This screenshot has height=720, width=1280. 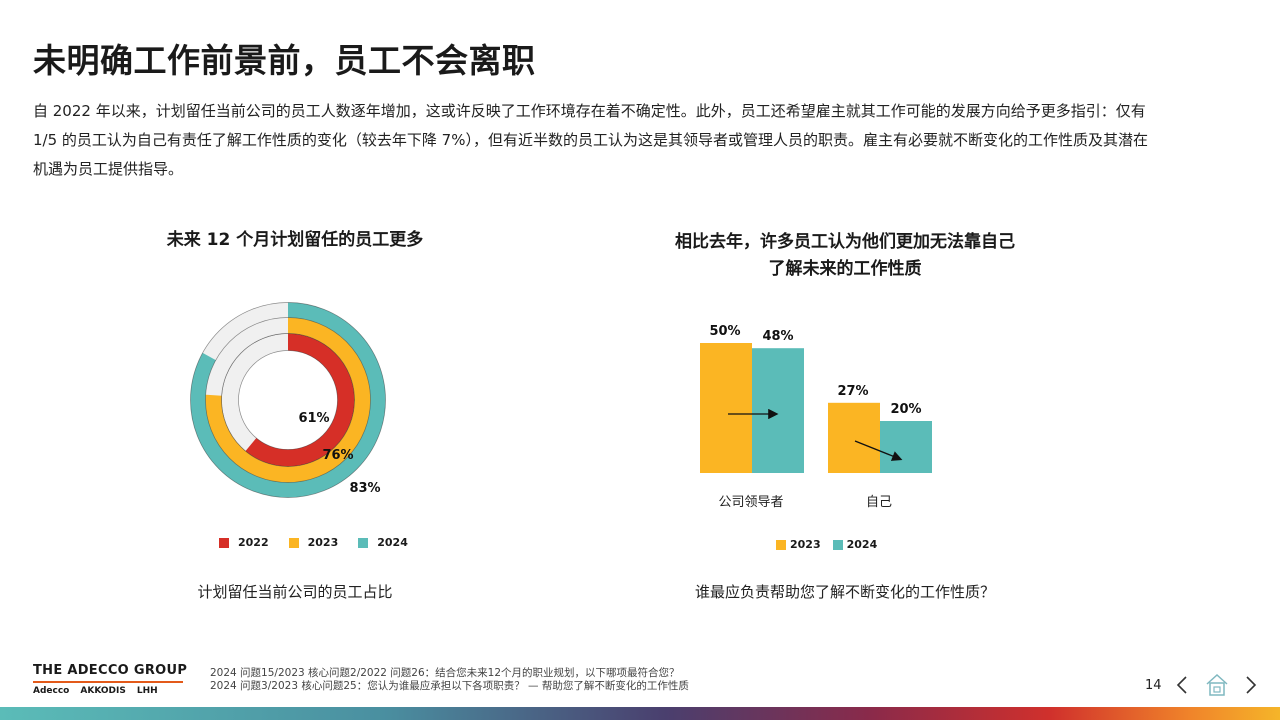 I want to click on bar-category-leaders: 公司领导者, so click(x=750, y=502).